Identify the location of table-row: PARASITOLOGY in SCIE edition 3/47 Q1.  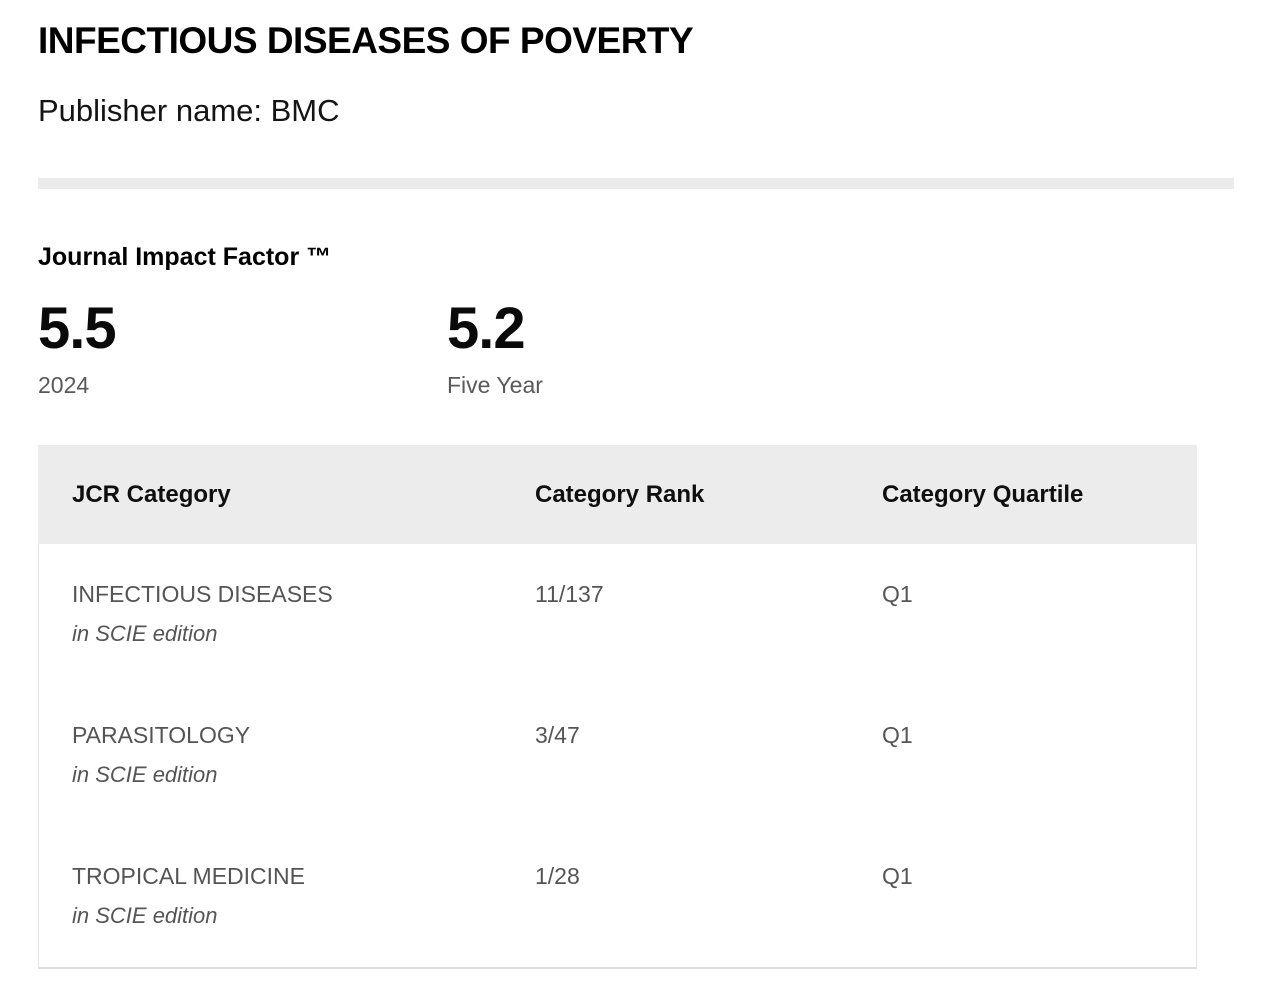
(617, 755).